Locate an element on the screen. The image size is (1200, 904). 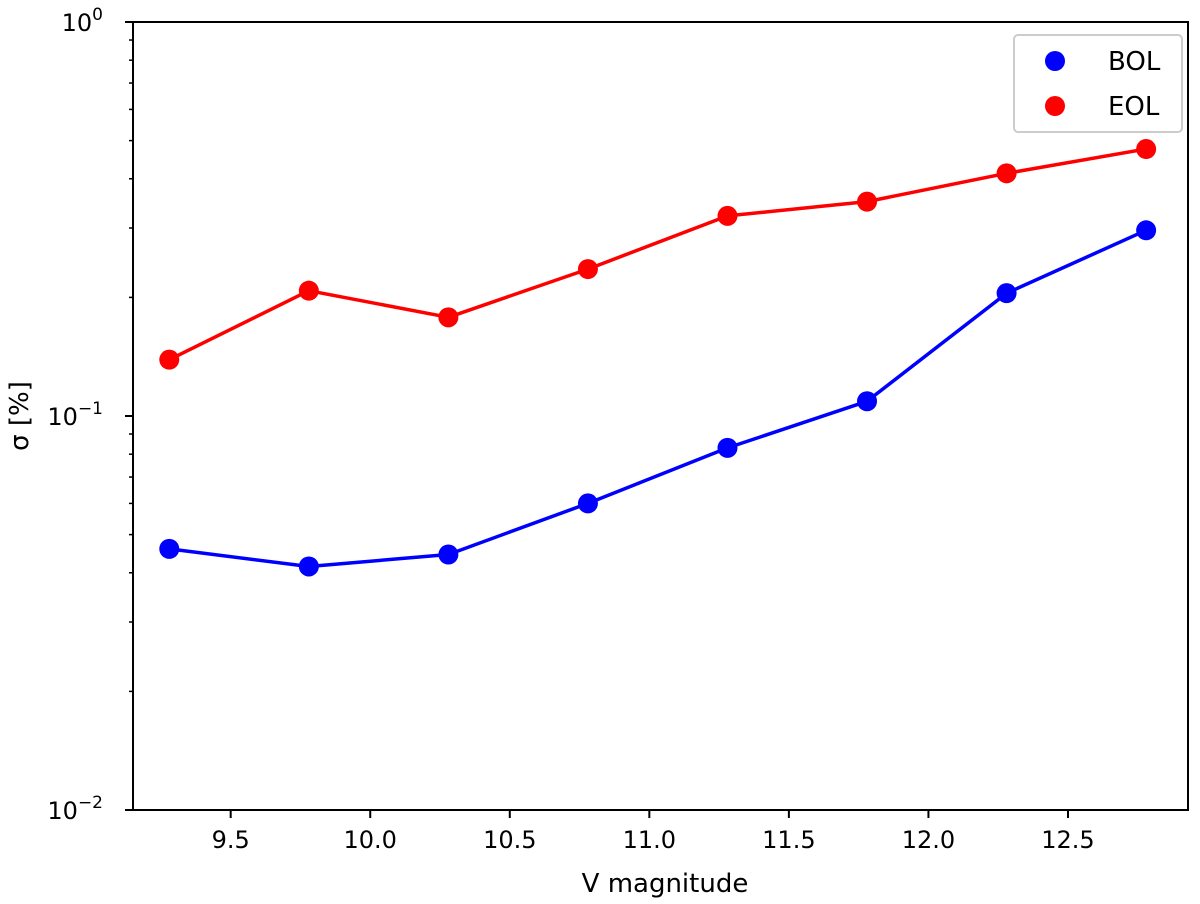
y-axis: 10⁻² 10⁻¹ 10⁰ is located at coordinates (90, 415).